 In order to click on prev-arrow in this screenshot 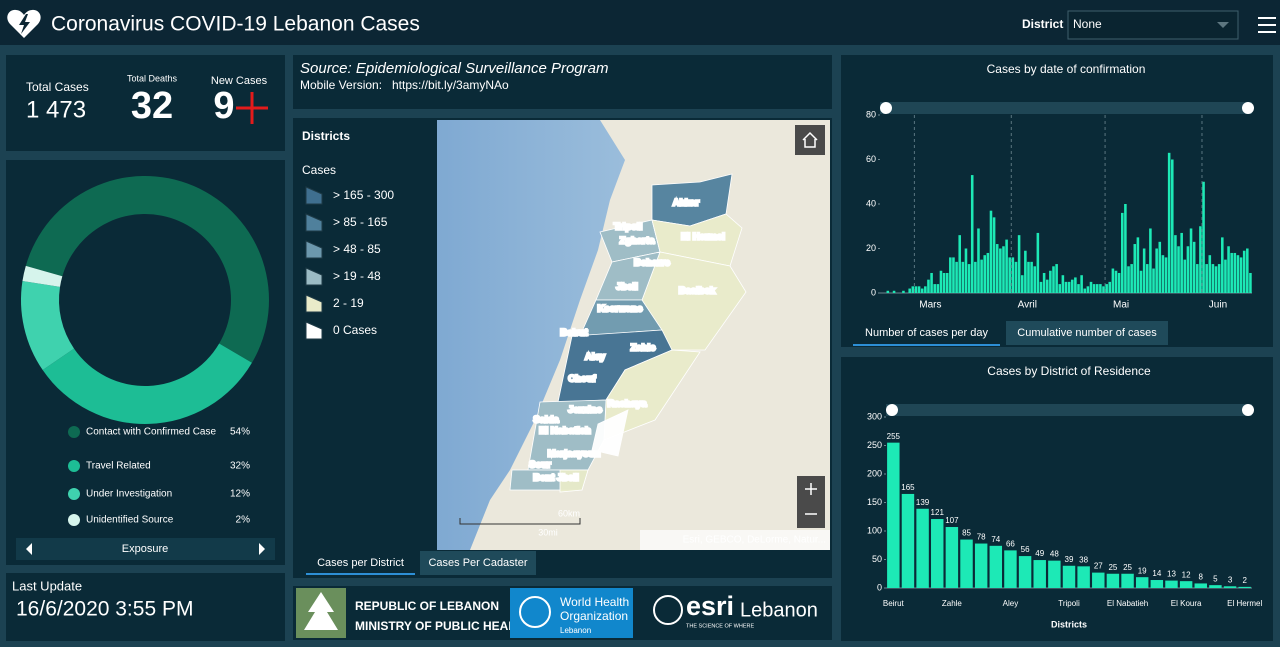, I will do `click(29, 549)`.